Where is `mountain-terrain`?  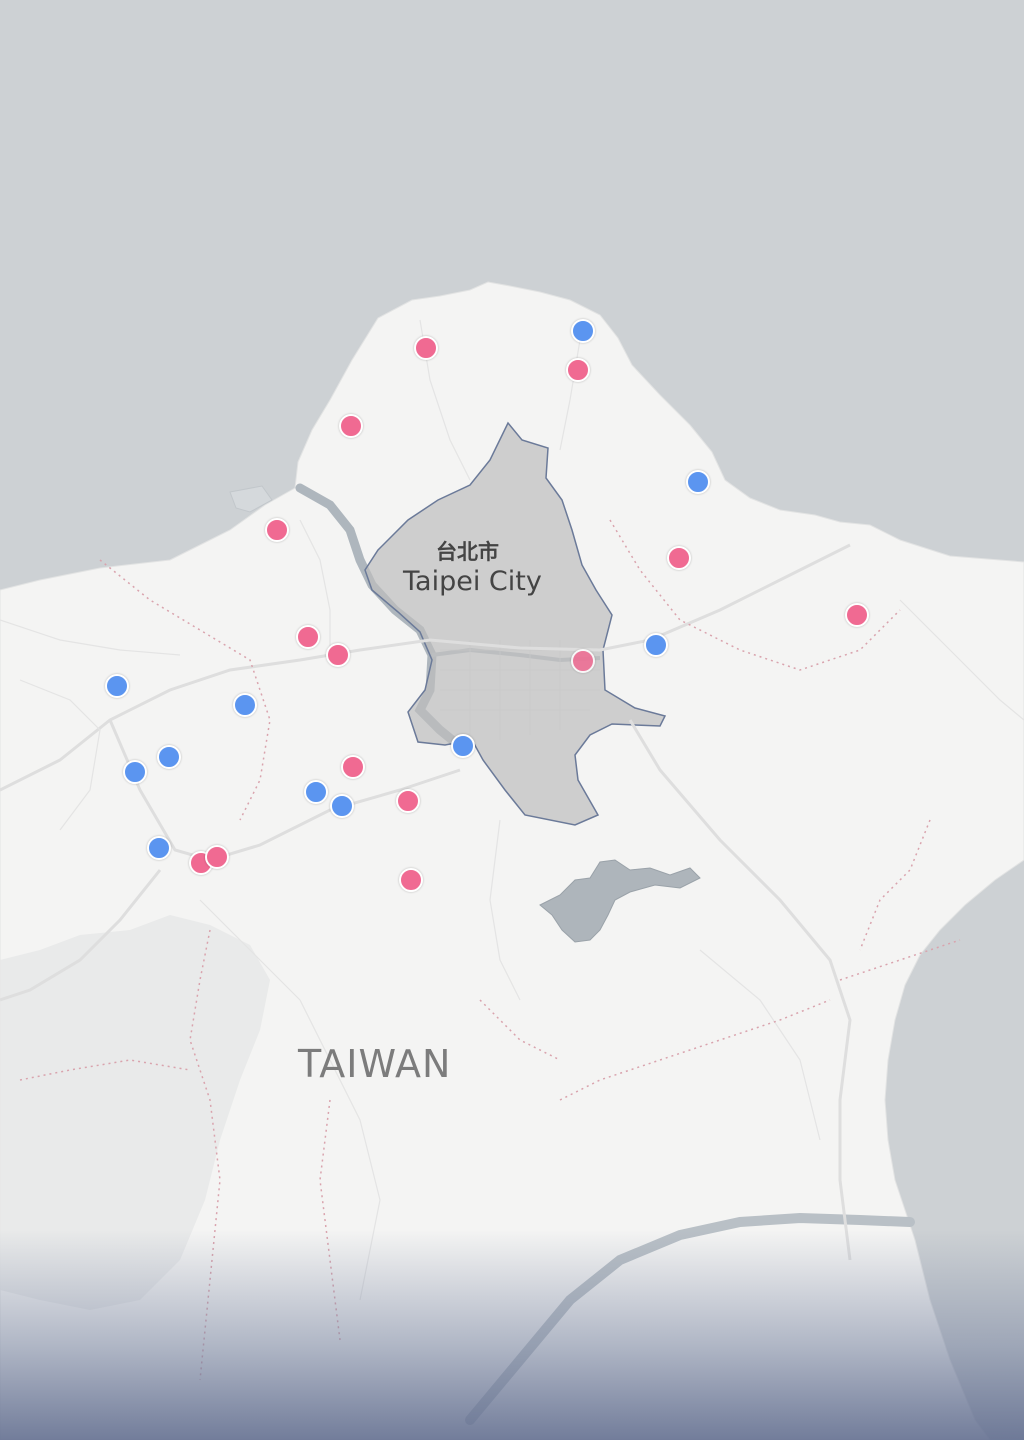 mountain-terrain is located at coordinates (135, 1112).